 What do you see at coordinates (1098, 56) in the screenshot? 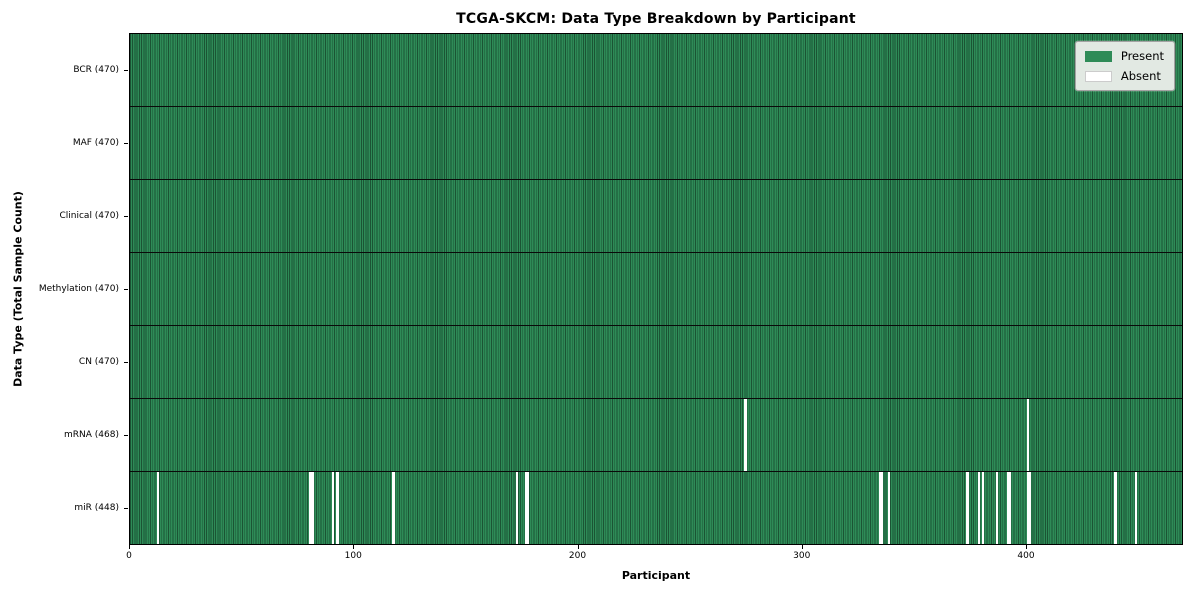
I see `present-swatch` at bounding box center [1098, 56].